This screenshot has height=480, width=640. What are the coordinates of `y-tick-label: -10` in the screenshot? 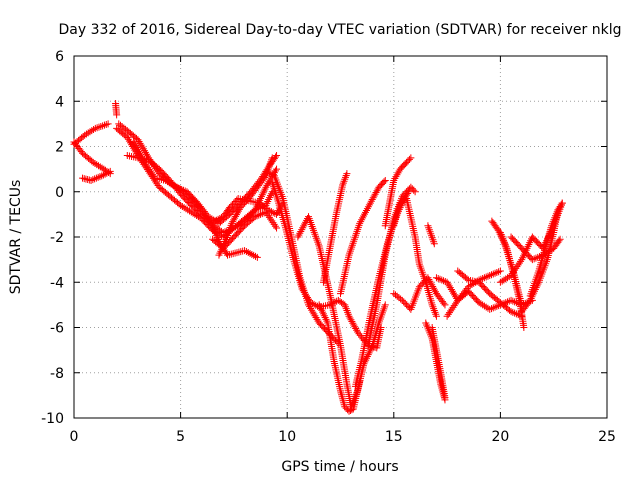 It's located at (52, 419).